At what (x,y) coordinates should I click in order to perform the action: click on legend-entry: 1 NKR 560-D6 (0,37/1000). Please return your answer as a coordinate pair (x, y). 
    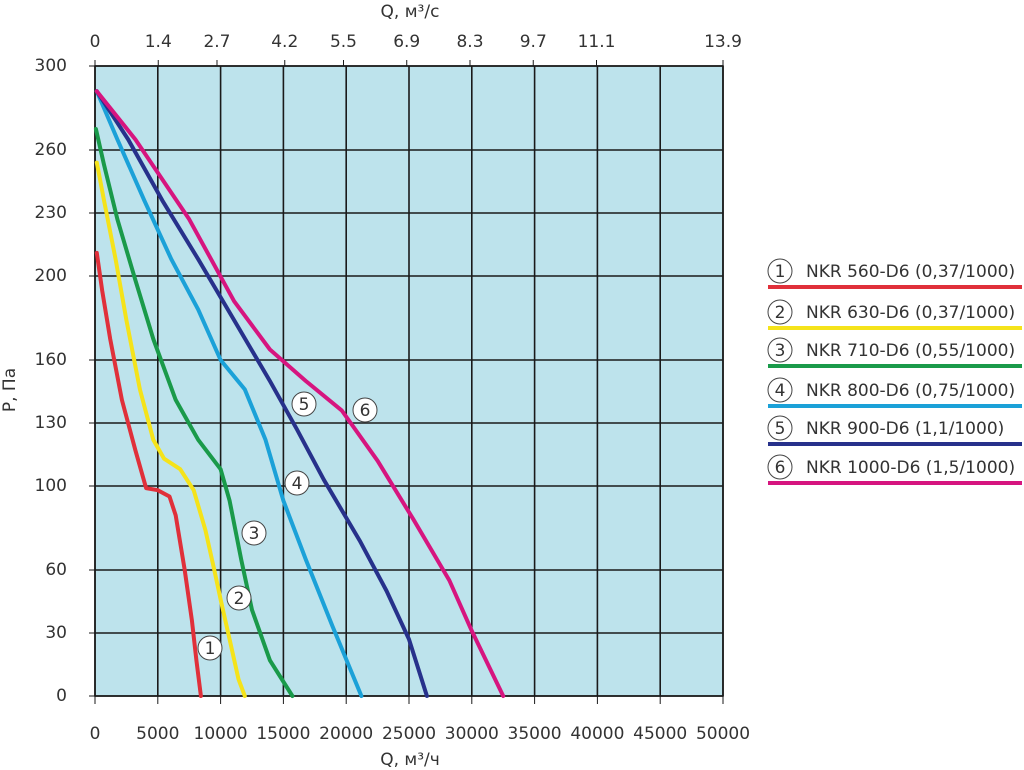
    Looking at the image, I should click on (894, 273).